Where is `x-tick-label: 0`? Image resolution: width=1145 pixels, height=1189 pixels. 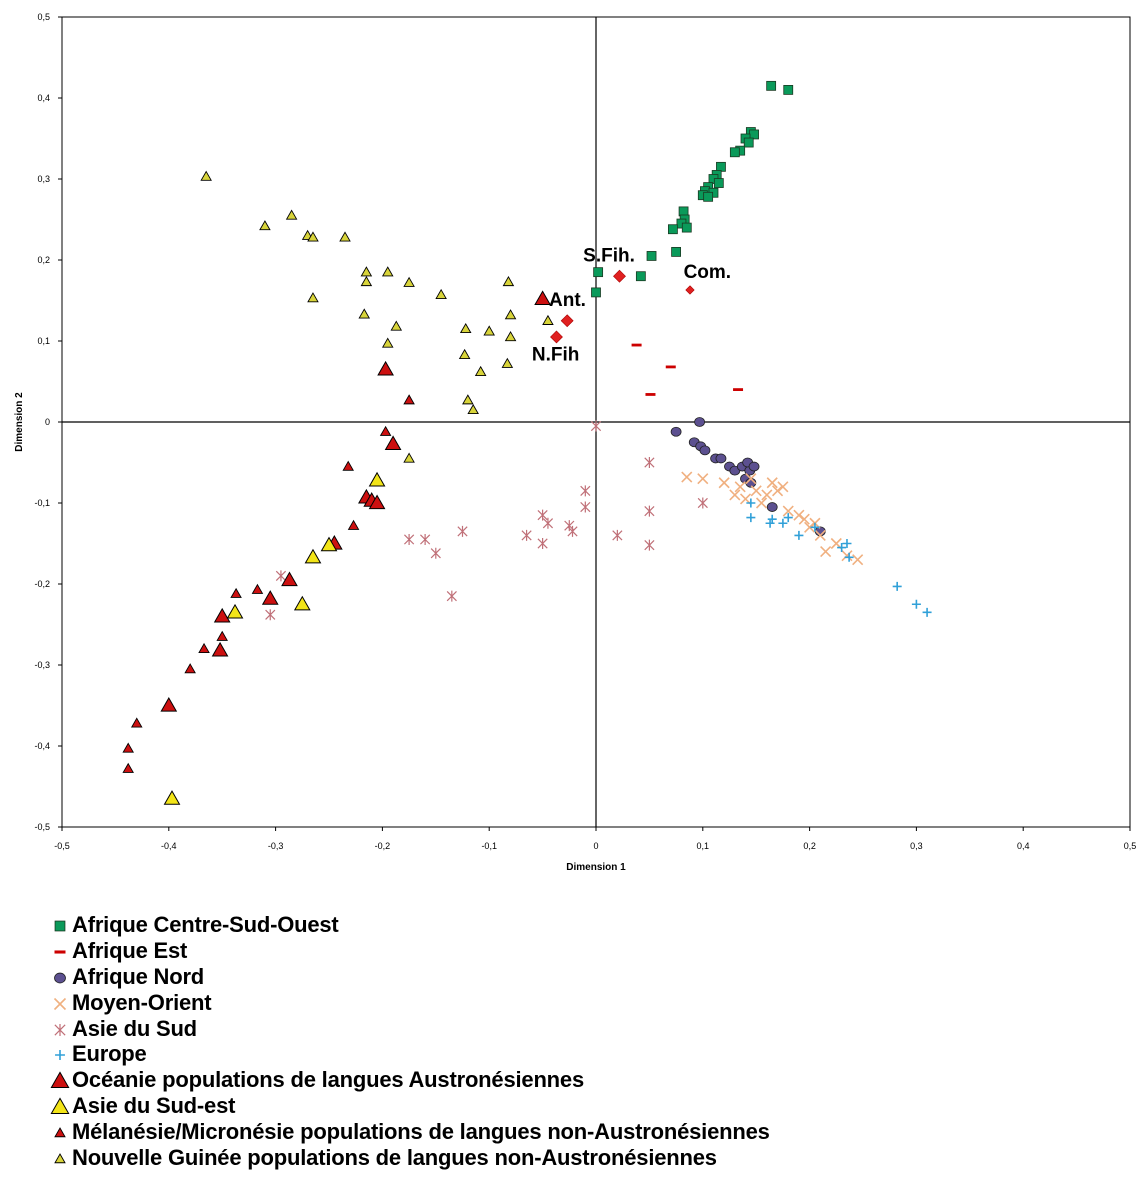 x-tick-label: 0 is located at coordinates (595, 846).